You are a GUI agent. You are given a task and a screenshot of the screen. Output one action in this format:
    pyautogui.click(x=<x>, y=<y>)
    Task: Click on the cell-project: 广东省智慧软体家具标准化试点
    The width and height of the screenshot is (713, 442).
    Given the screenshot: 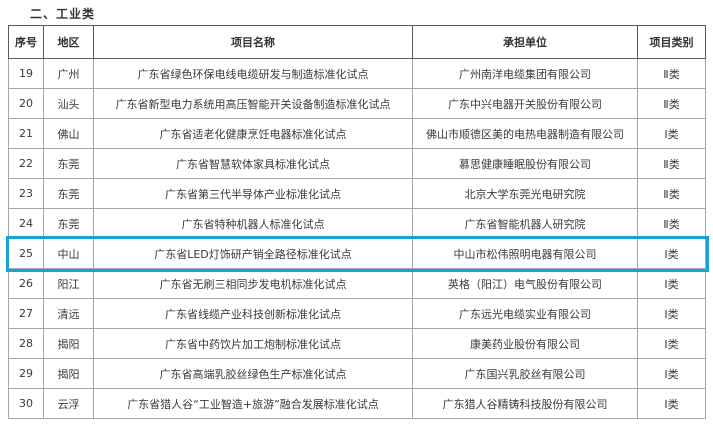 What is the action you would take?
    pyautogui.click(x=253, y=163)
    